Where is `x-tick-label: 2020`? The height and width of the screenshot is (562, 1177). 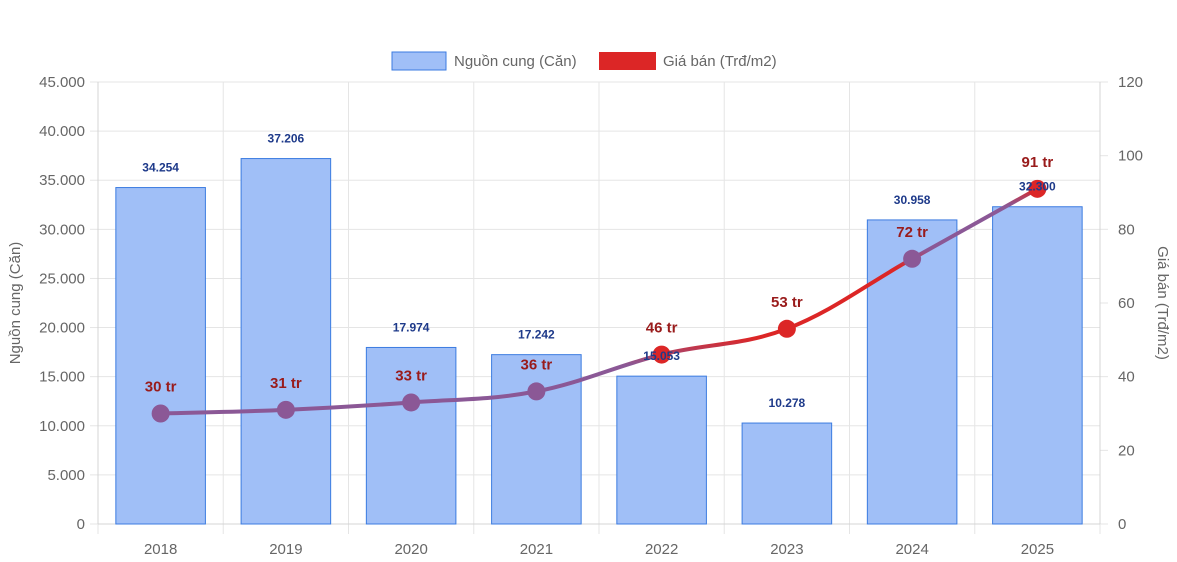
x-tick-label: 2020 is located at coordinates (410, 549).